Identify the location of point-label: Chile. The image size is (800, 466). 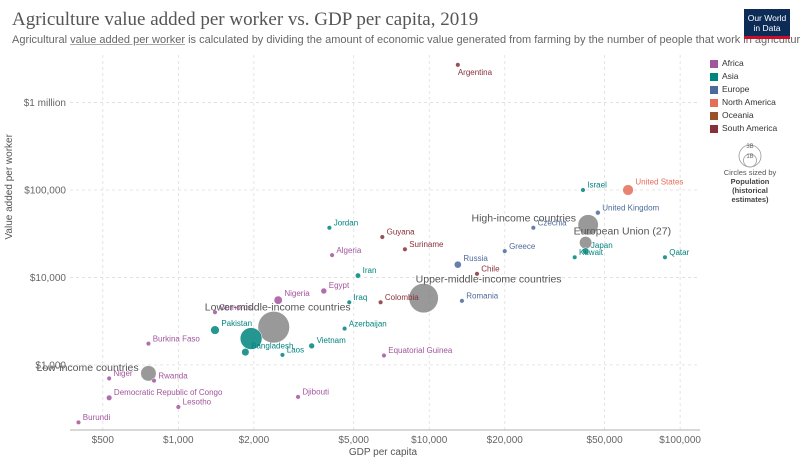
(490, 269).